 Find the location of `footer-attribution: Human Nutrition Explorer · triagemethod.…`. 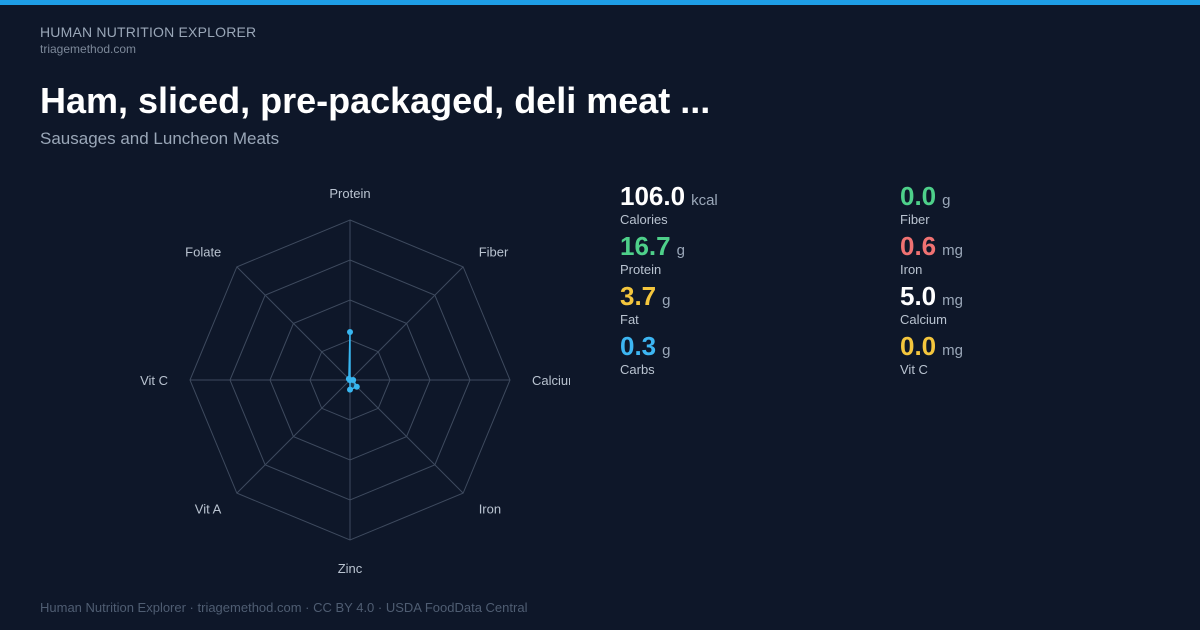

footer-attribution: Human Nutrition Explorer · triagemethod.… is located at coordinates (284, 607).